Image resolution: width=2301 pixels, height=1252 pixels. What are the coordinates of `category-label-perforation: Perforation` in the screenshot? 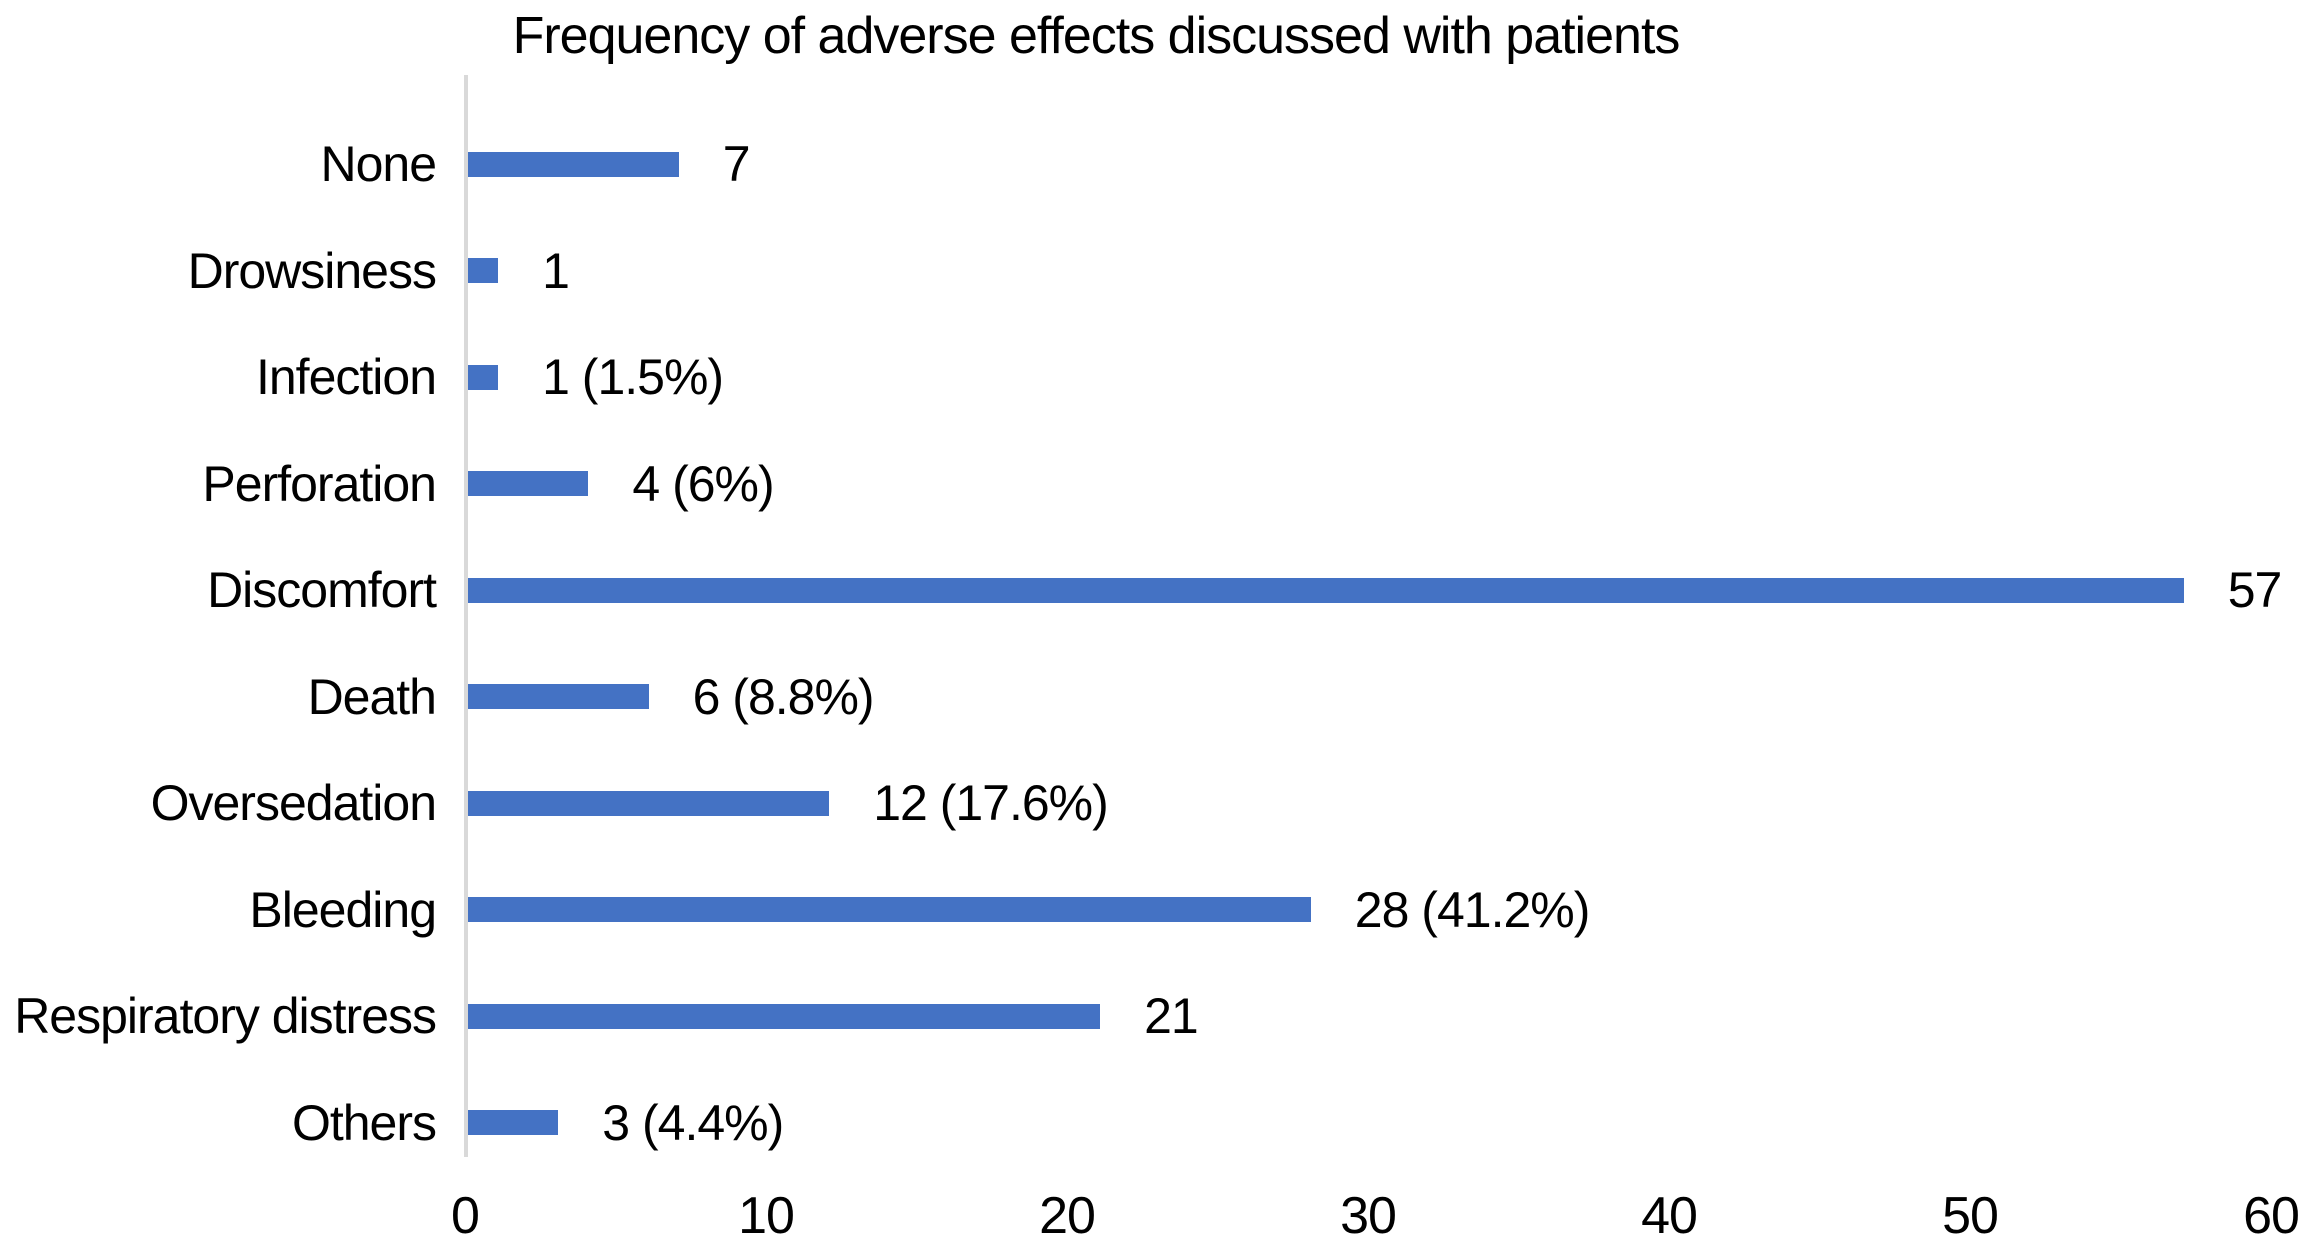 It's located at (319, 483).